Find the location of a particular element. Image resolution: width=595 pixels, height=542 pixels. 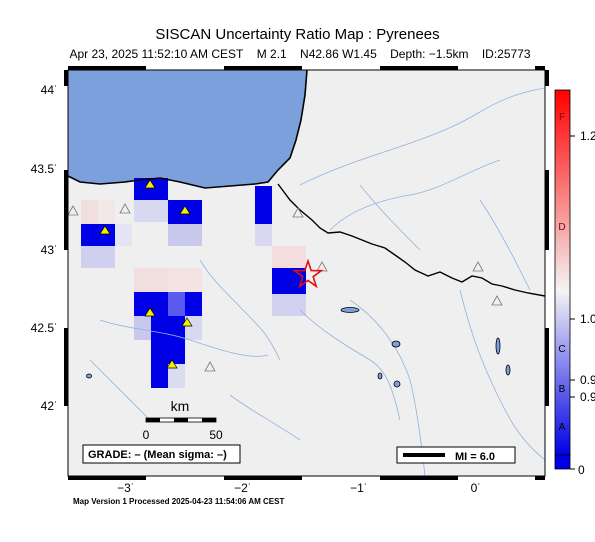

event-date: Apr 23, 2025 11:52:10 AM CEST is located at coordinates (156, 54).